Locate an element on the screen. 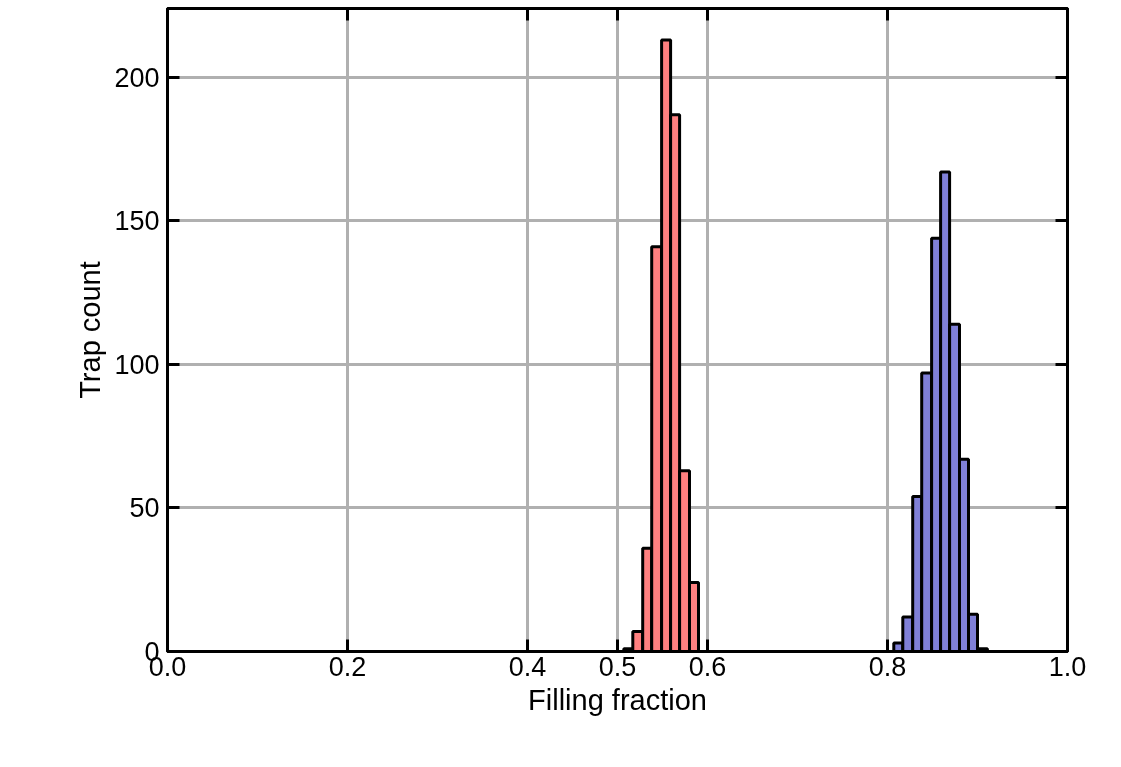  y-axis-title: Trap count is located at coordinates (90, 330).